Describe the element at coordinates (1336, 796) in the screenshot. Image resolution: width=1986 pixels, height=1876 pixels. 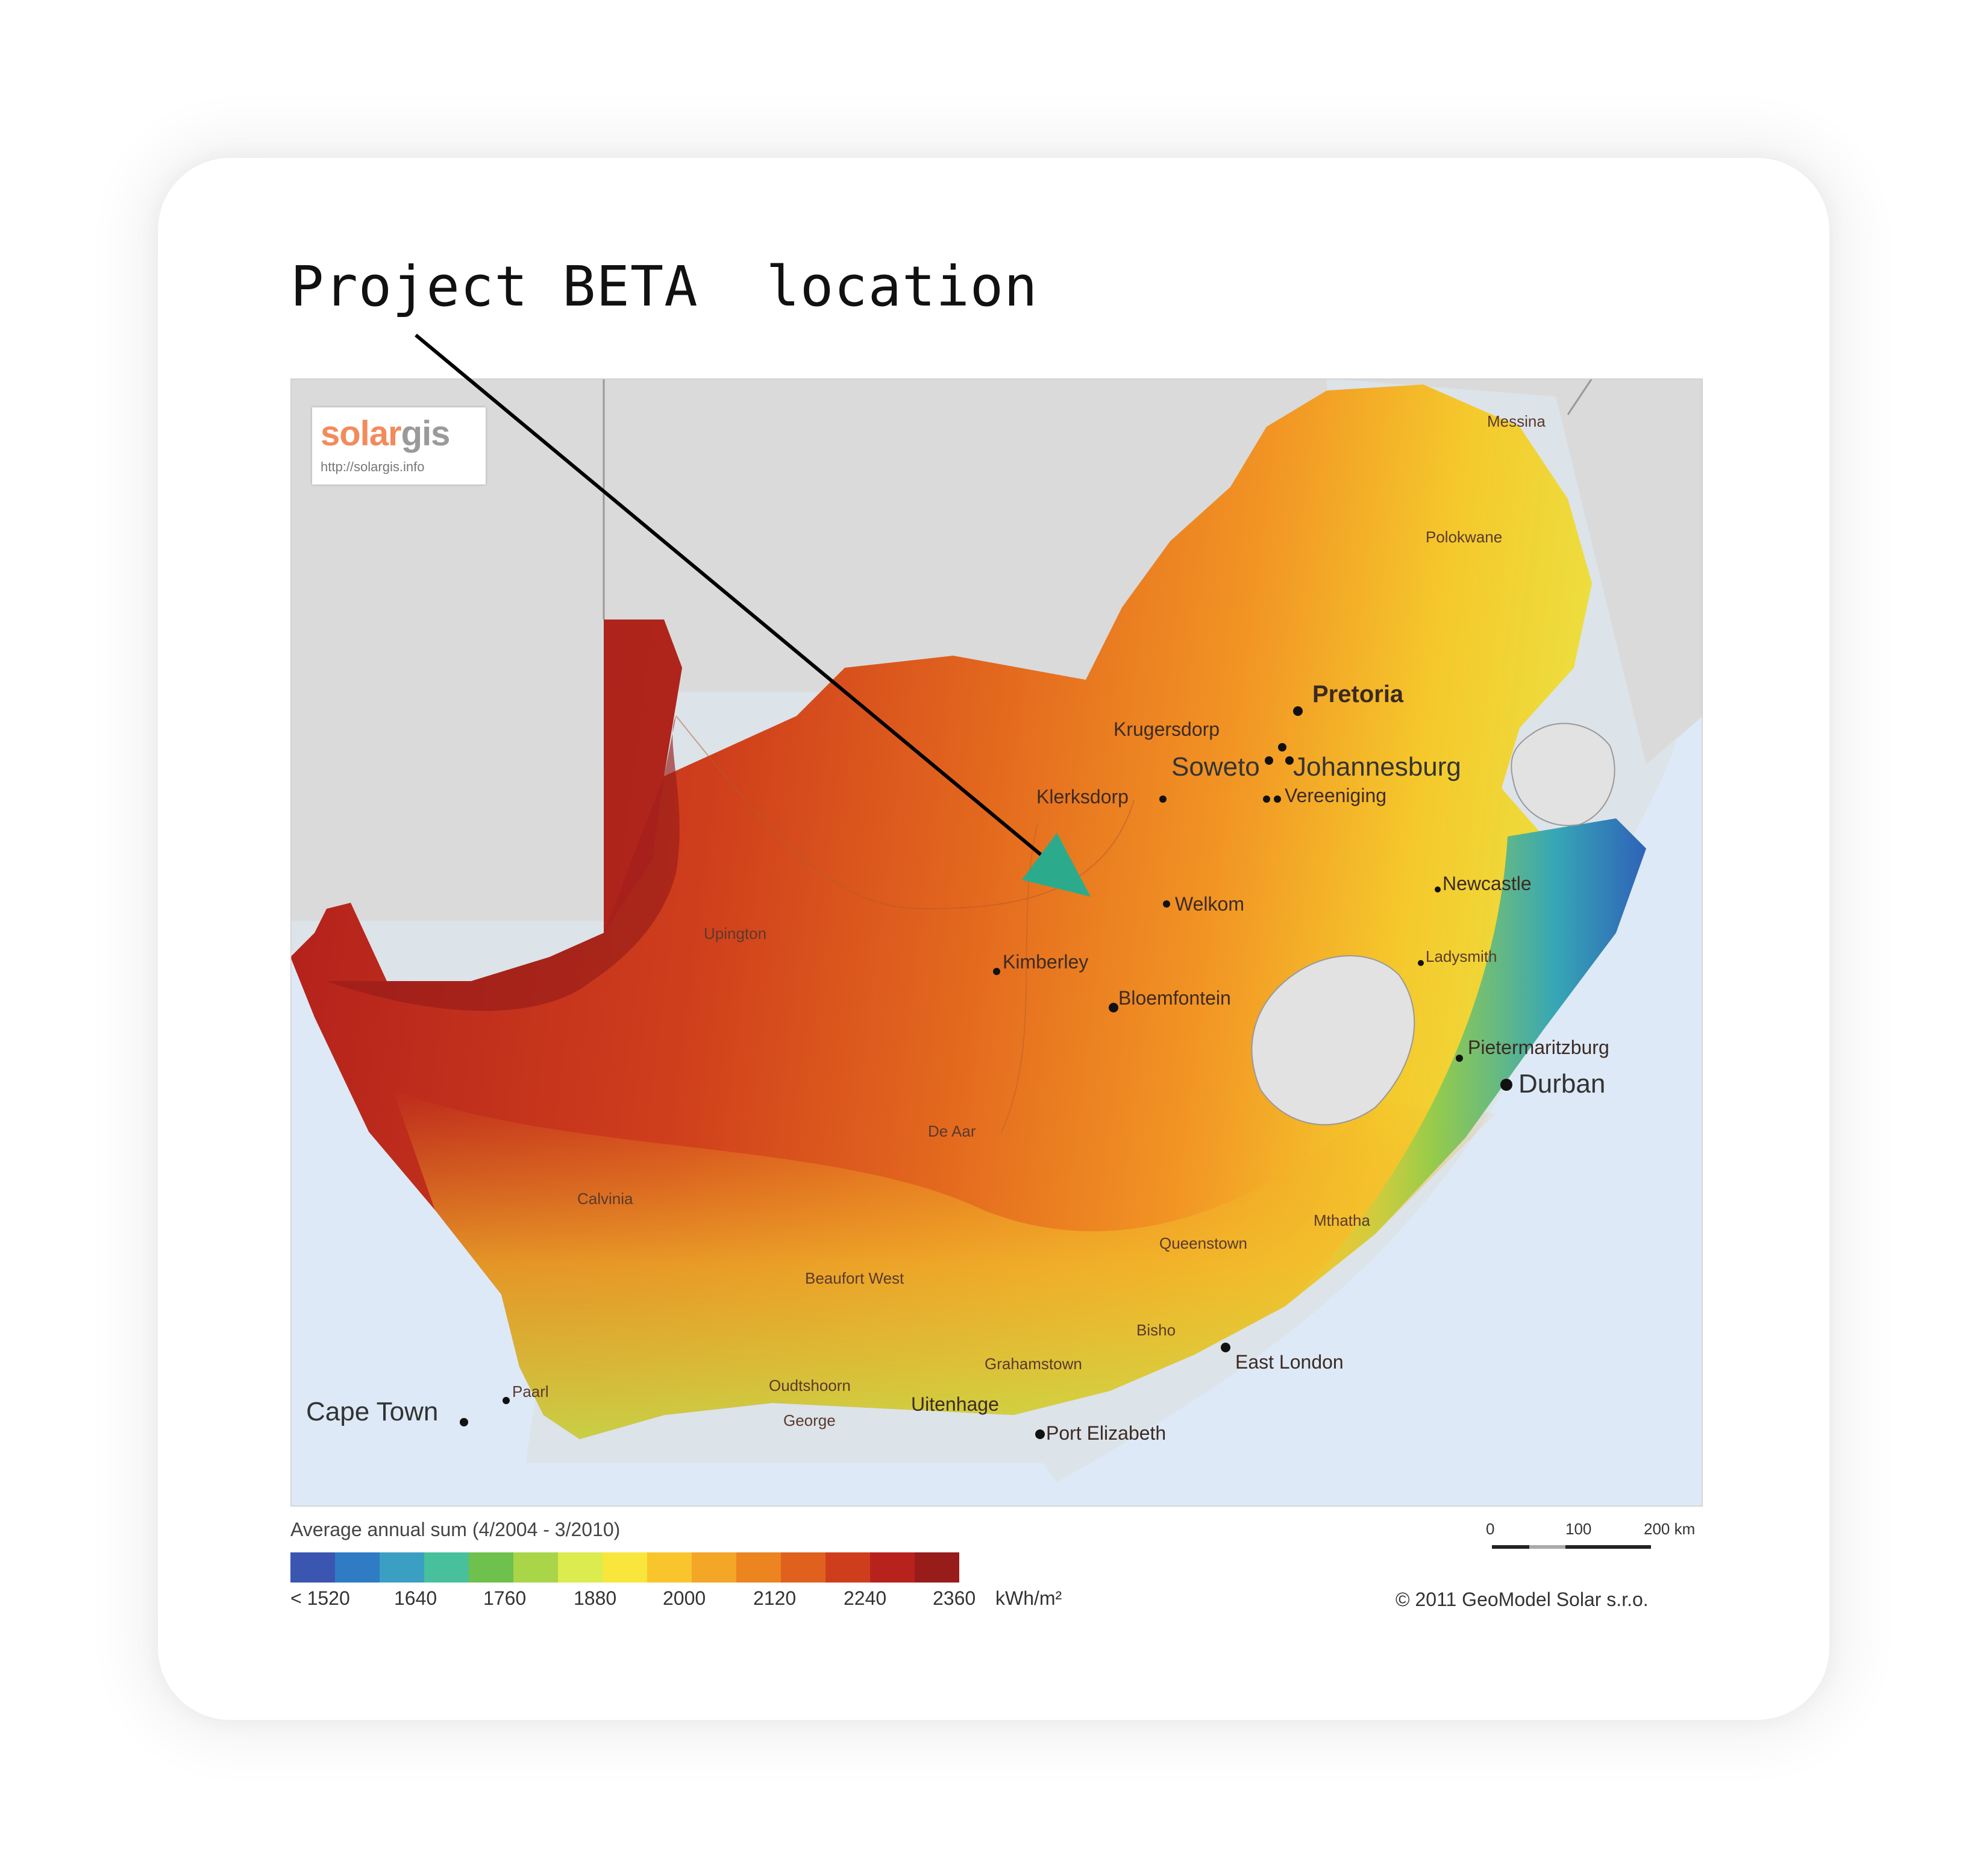
I see `city-label-vereeniging: Vereeniging` at that location.